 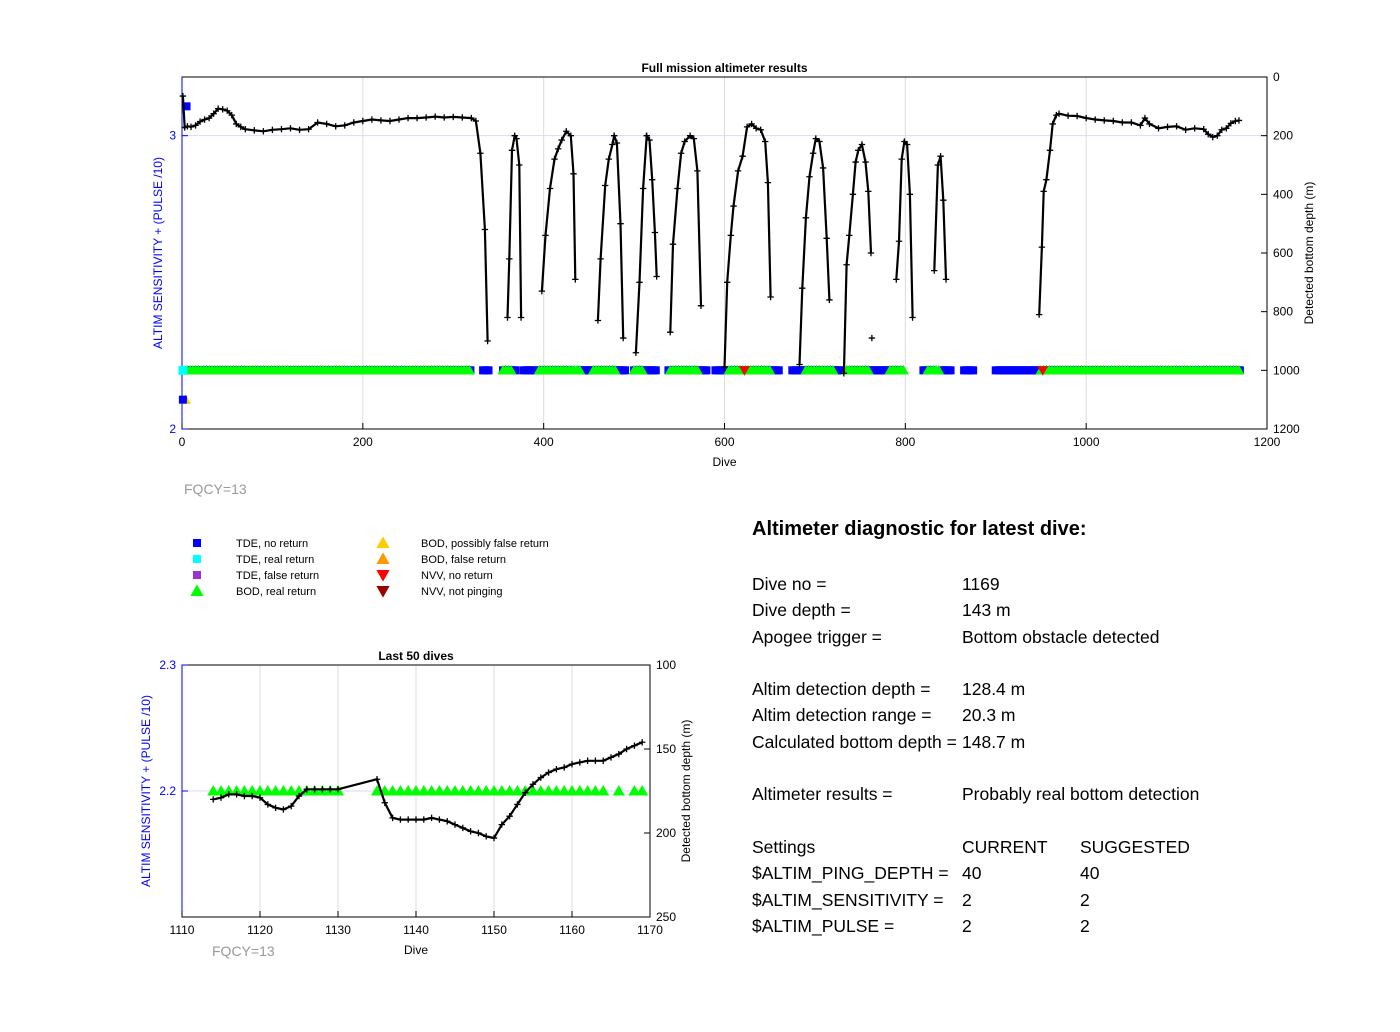 I want to click on x-tick-label: 1000, so click(x=1086, y=442).